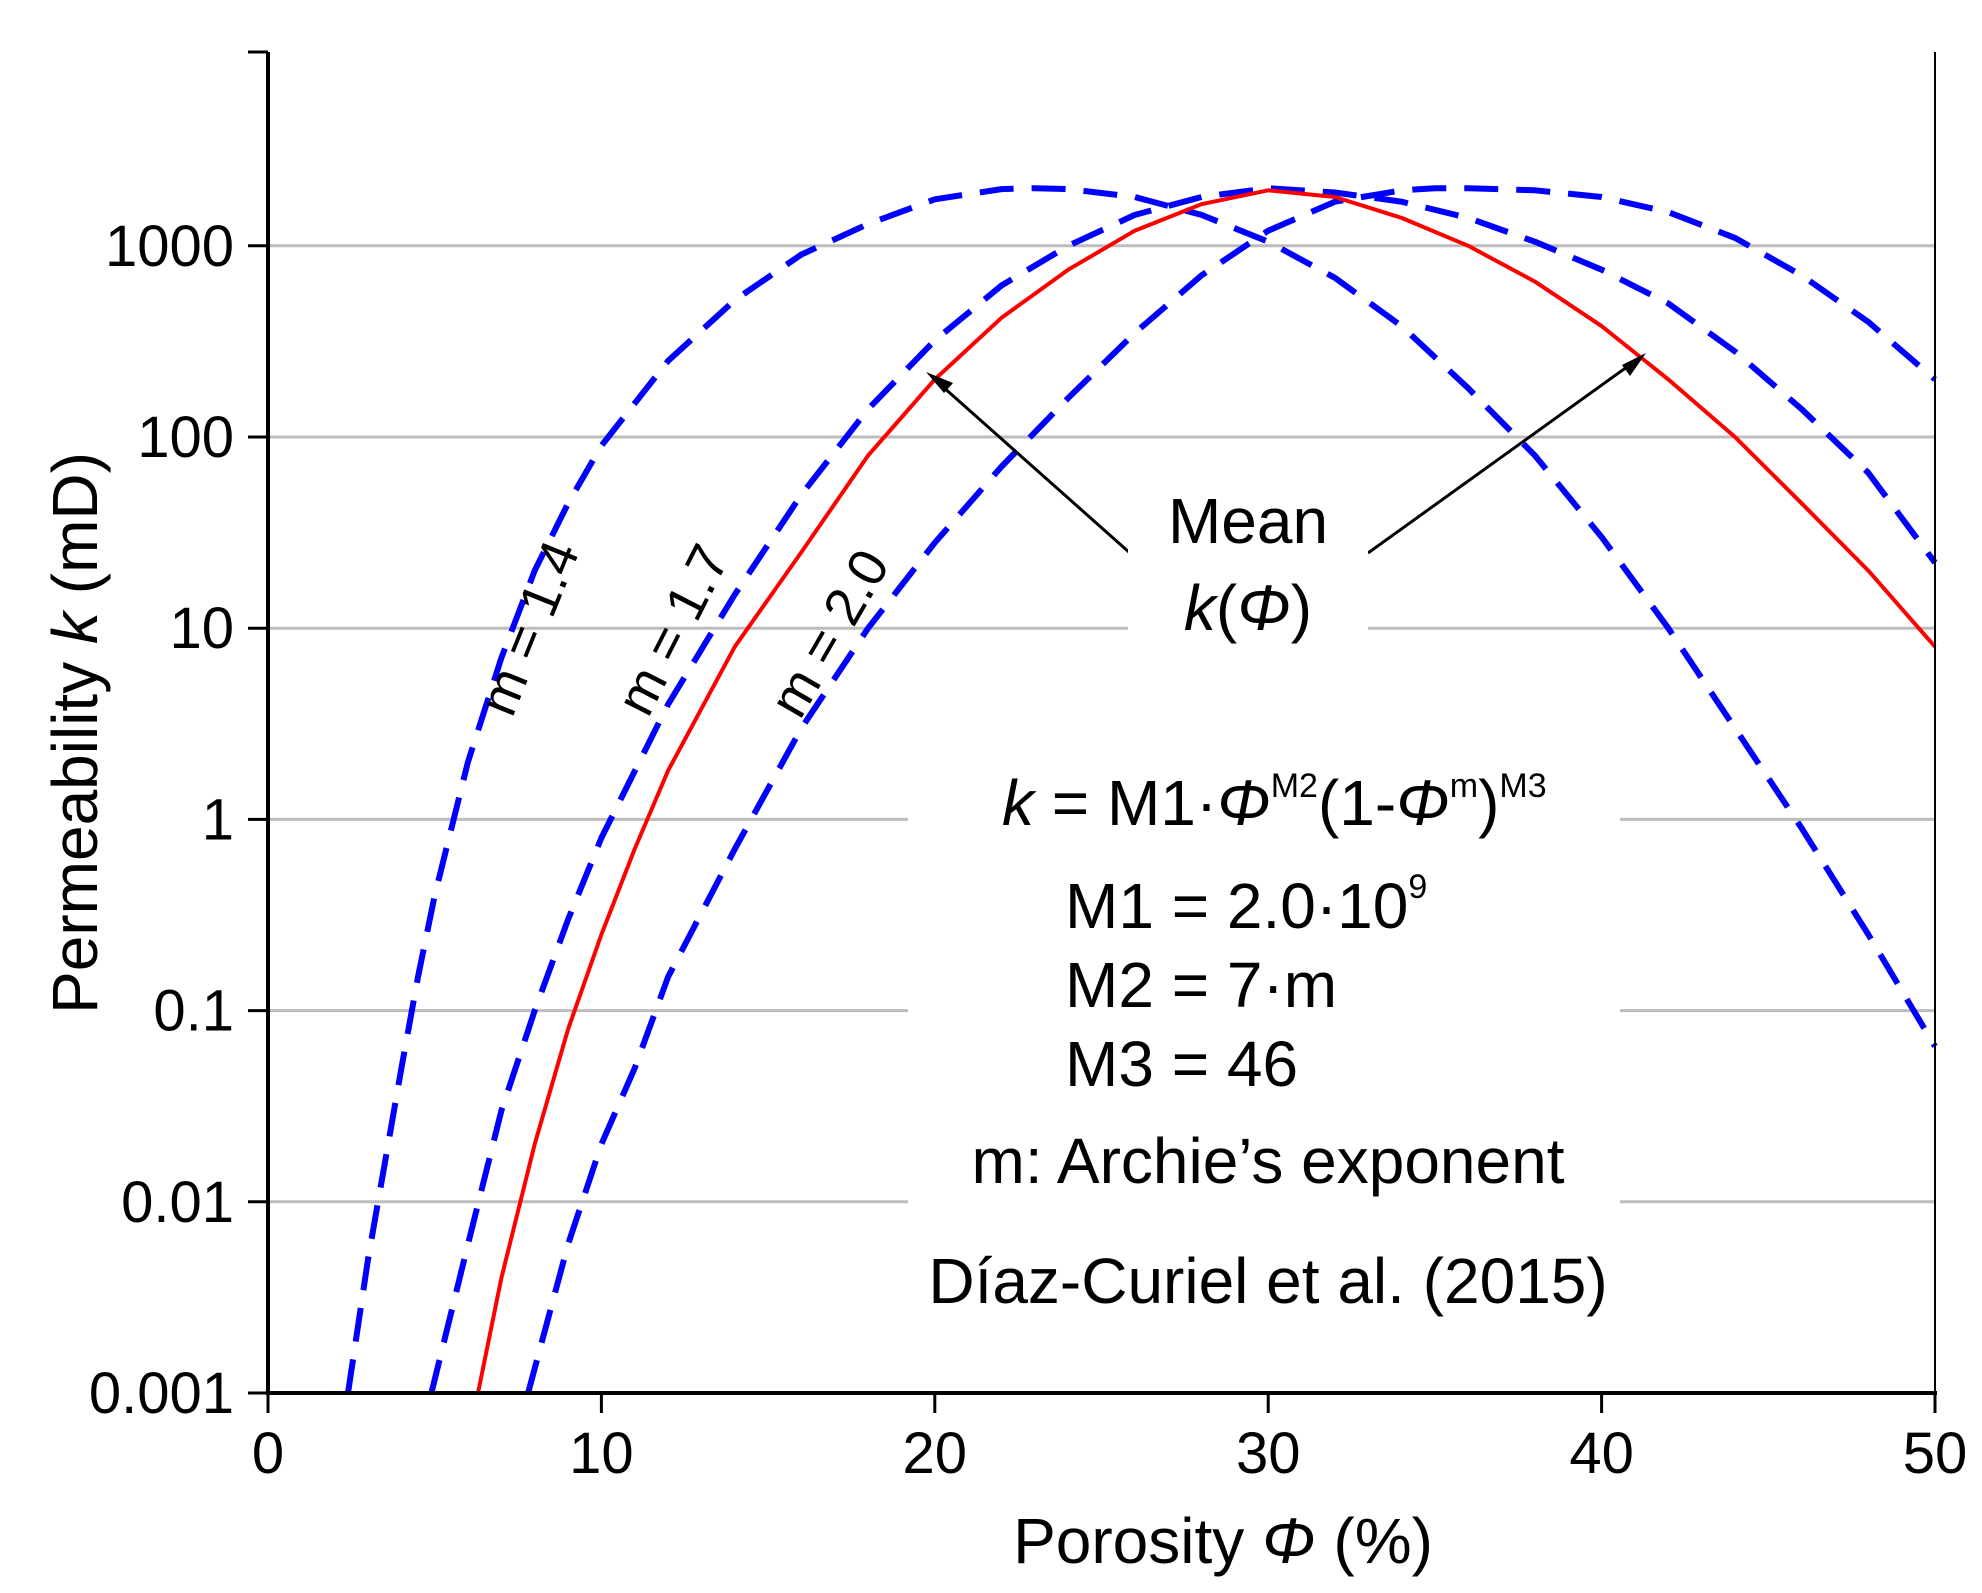  I want to click on x-tick-label-10: 10, so click(601, 1453).